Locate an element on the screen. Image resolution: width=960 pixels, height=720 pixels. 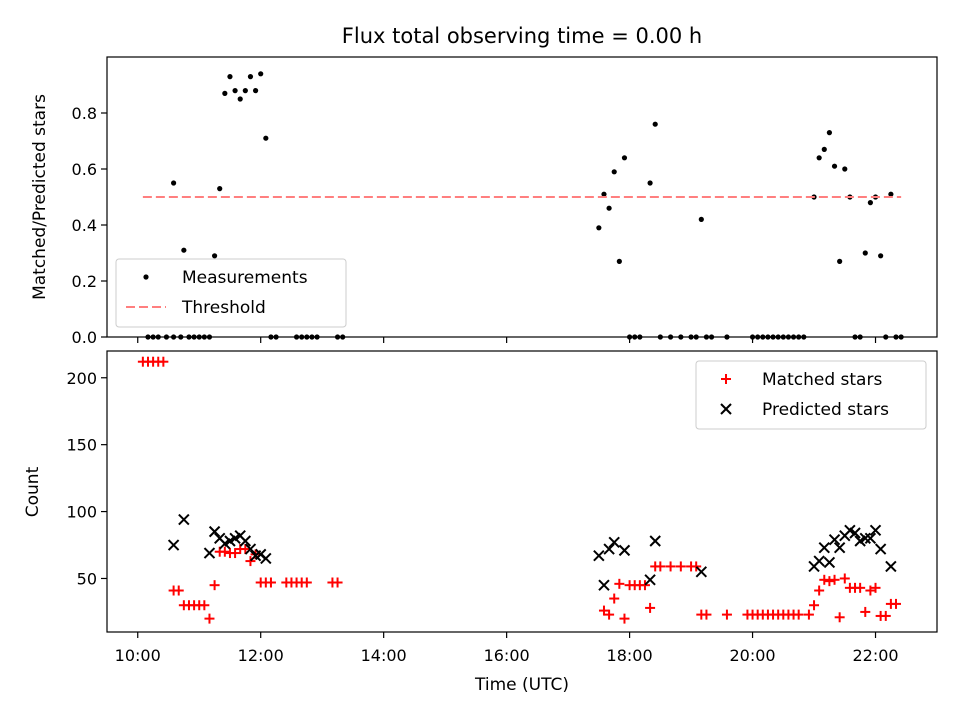
x-tick-label: 22:00 is located at coordinates (875, 655).